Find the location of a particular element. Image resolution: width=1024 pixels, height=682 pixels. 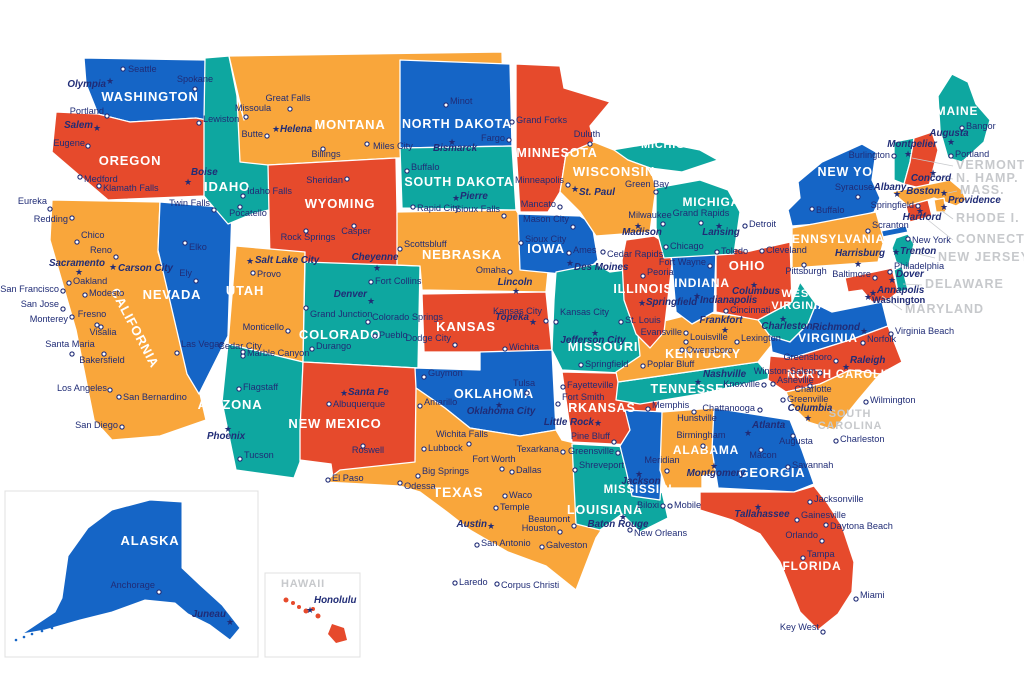

state-ct is located at coordinates (919, 211).